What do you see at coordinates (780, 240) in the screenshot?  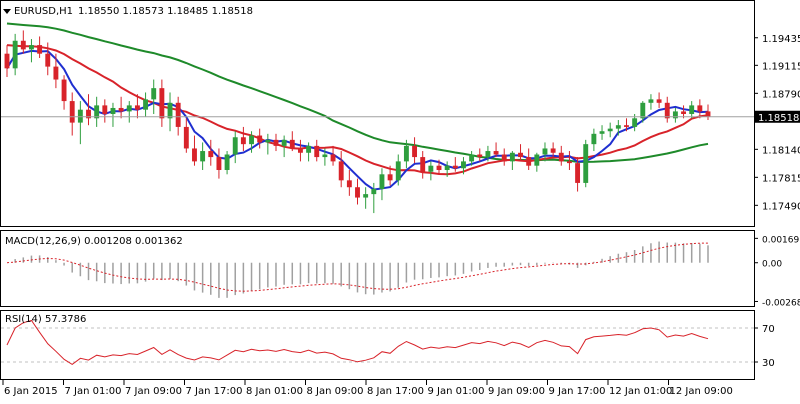 I see `macd-tick-label: 0.00169` at bounding box center [780, 240].